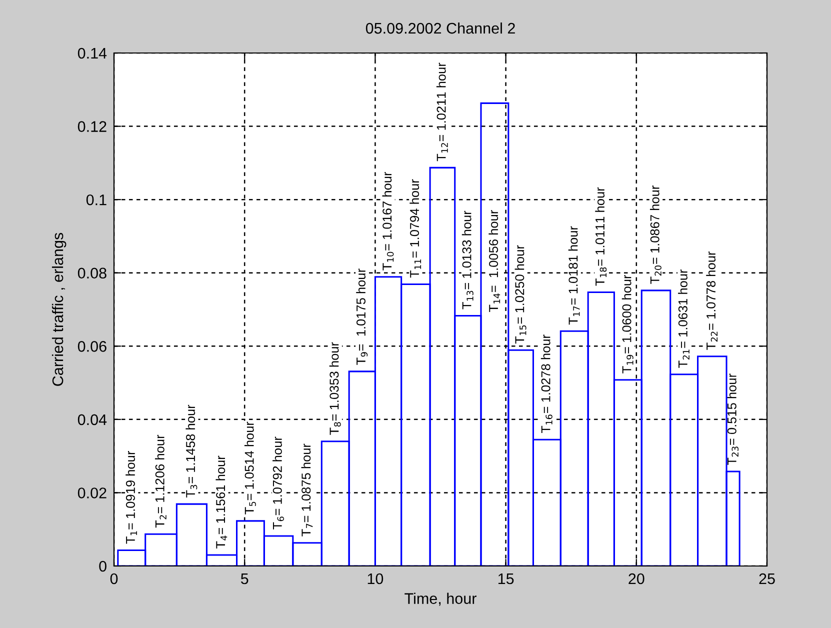 The width and height of the screenshot is (831, 628). What do you see at coordinates (442, 112) in the screenshot?
I see `annotation: T$_{12}$= 1.0211 hour` at bounding box center [442, 112].